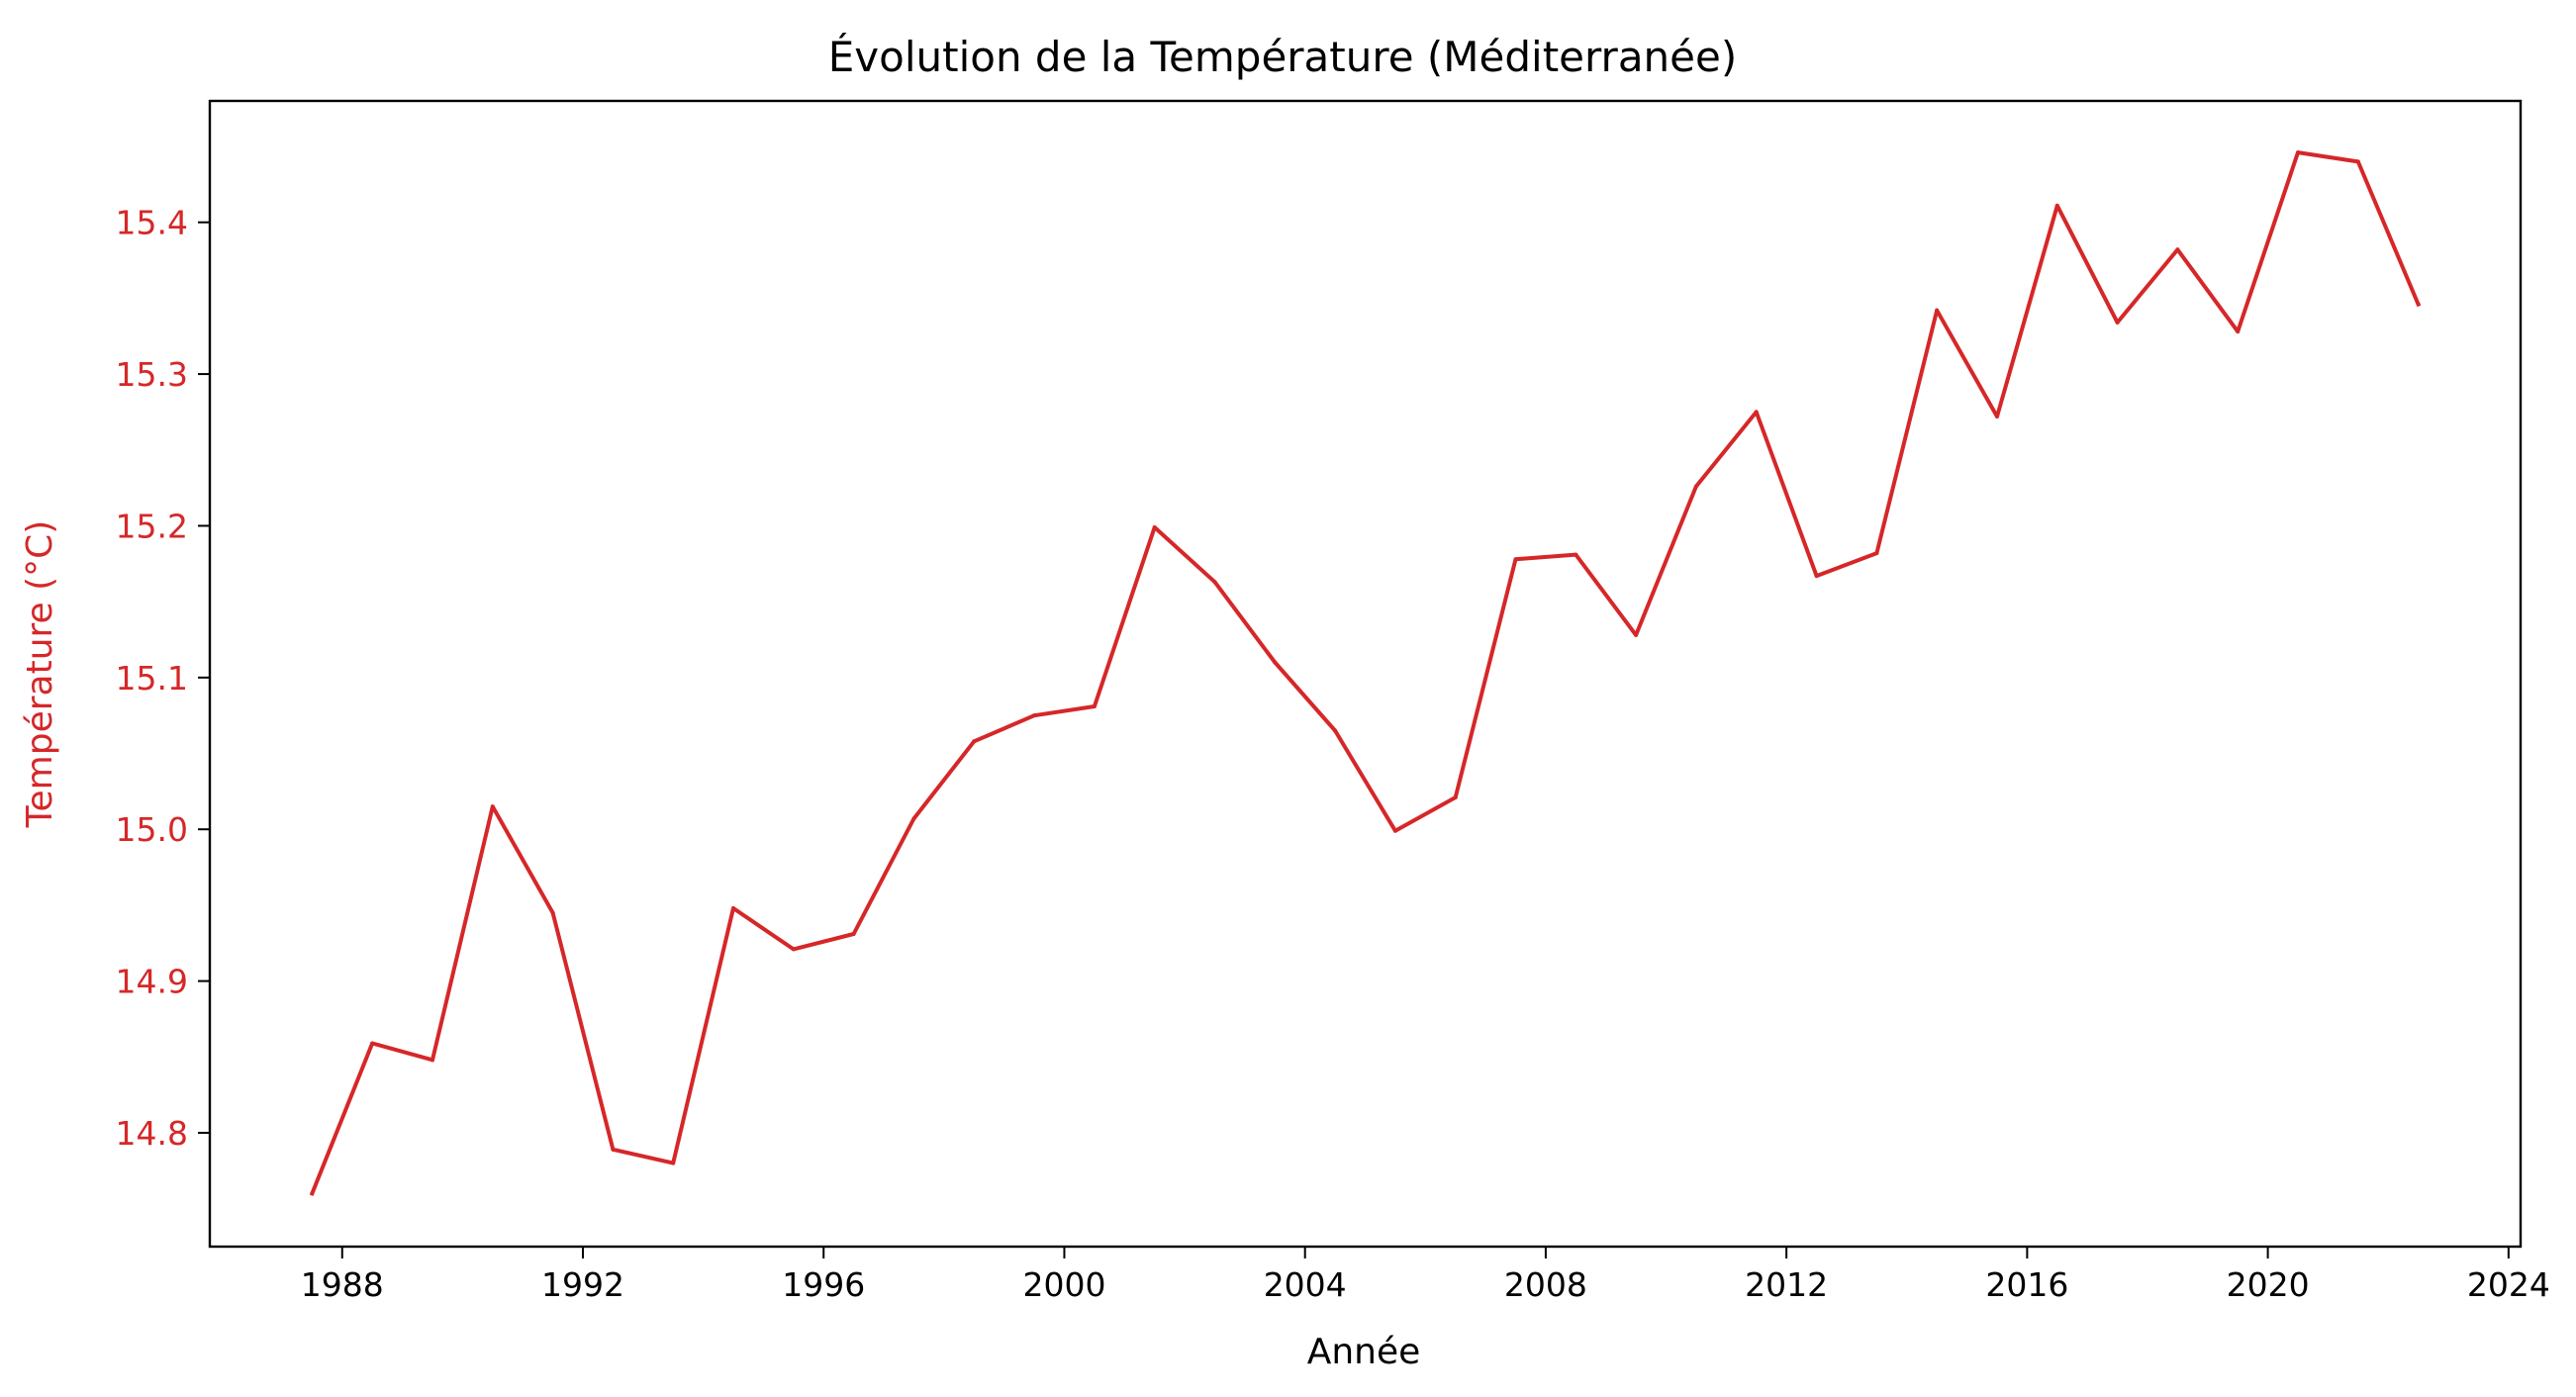 The height and width of the screenshot is (1397, 2576). What do you see at coordinates (152, 374) in the screenshot?
I see `y-tick-label: 15.3` at bounding box center [152, 374].